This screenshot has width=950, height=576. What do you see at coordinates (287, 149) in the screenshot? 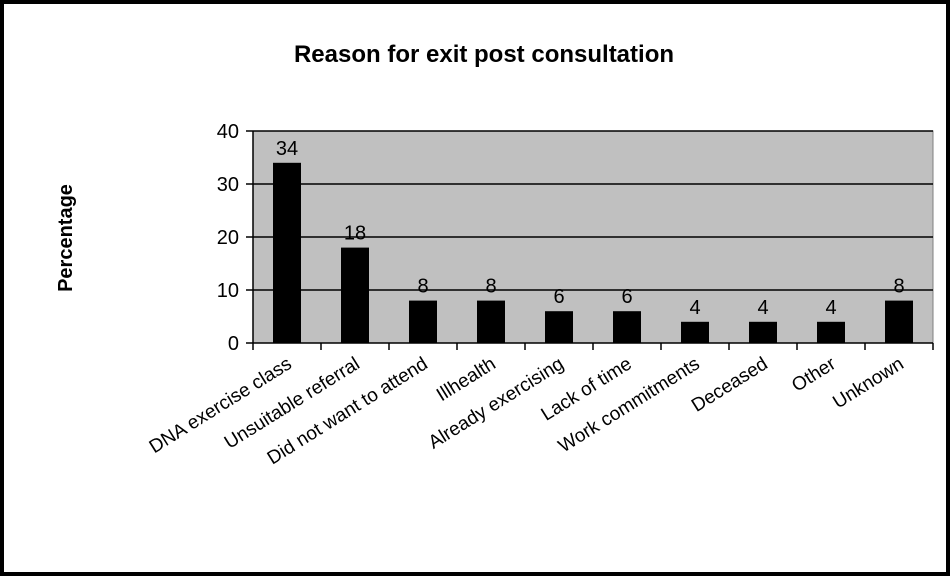
I see `data-label: 34` at bounding box center [287, 149].